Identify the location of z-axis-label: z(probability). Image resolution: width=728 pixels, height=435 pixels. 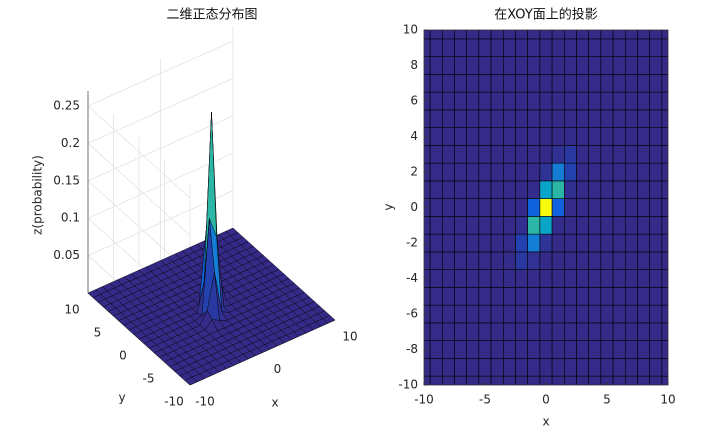
(38, 195).